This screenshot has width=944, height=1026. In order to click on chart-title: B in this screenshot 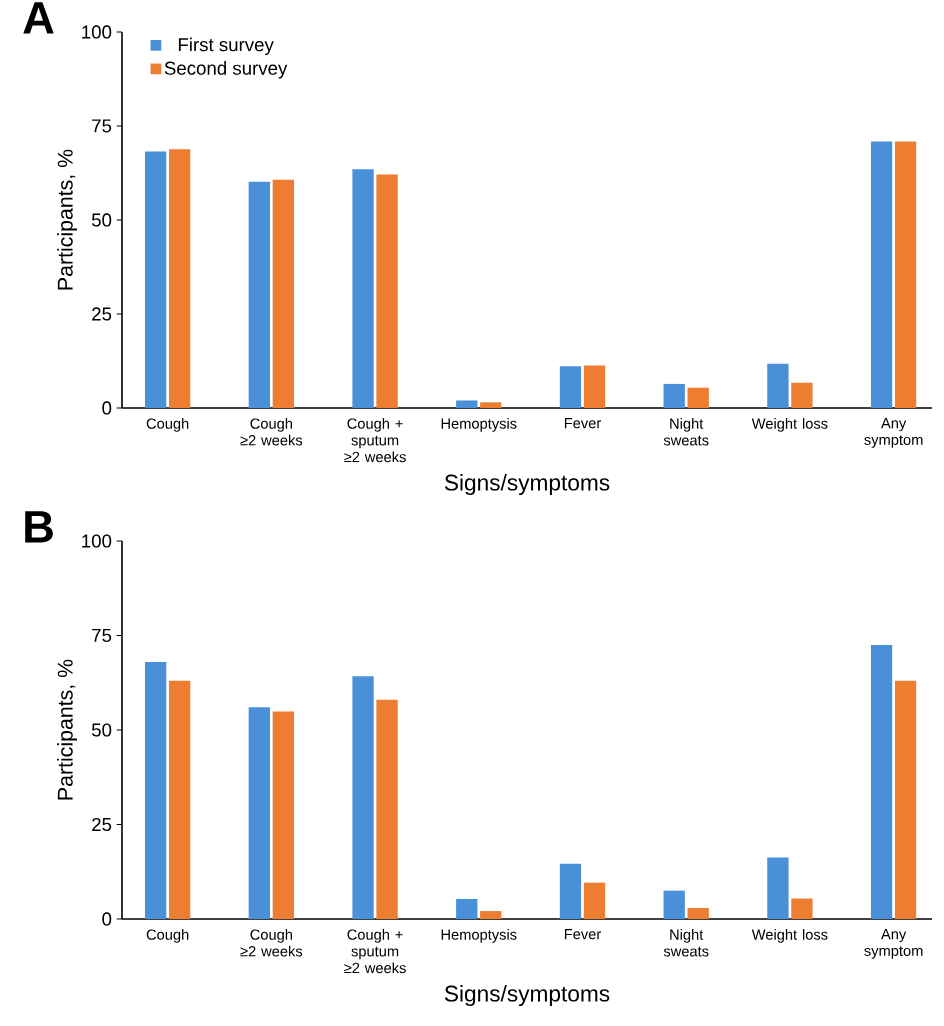, I will do `click(39, 527)`.